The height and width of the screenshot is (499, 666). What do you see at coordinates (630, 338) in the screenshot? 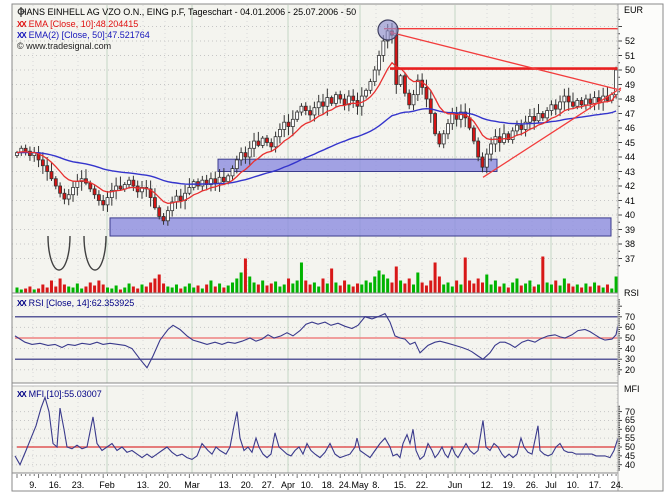
I see `rsi-tick-label: 50` at bounding box center [630, 338].